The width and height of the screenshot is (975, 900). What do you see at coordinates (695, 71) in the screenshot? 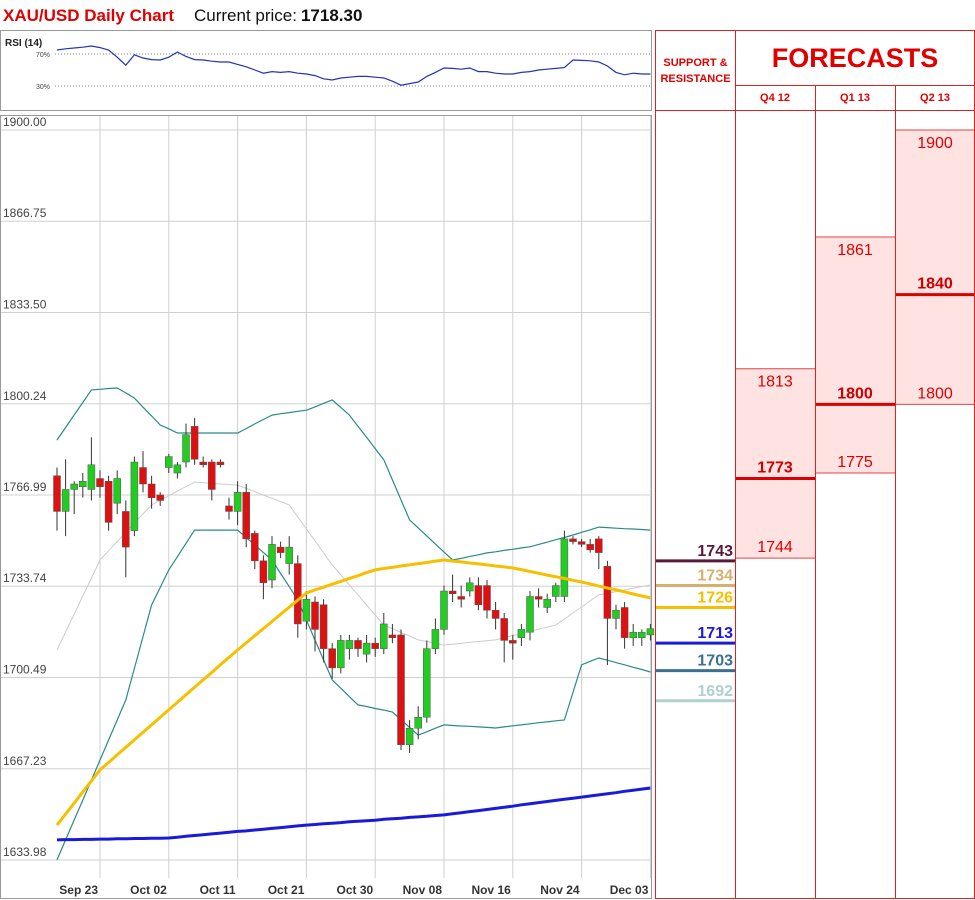
I see `sr-title: SUPPORT & RESISTANCE` at bounding box center [695, 71].